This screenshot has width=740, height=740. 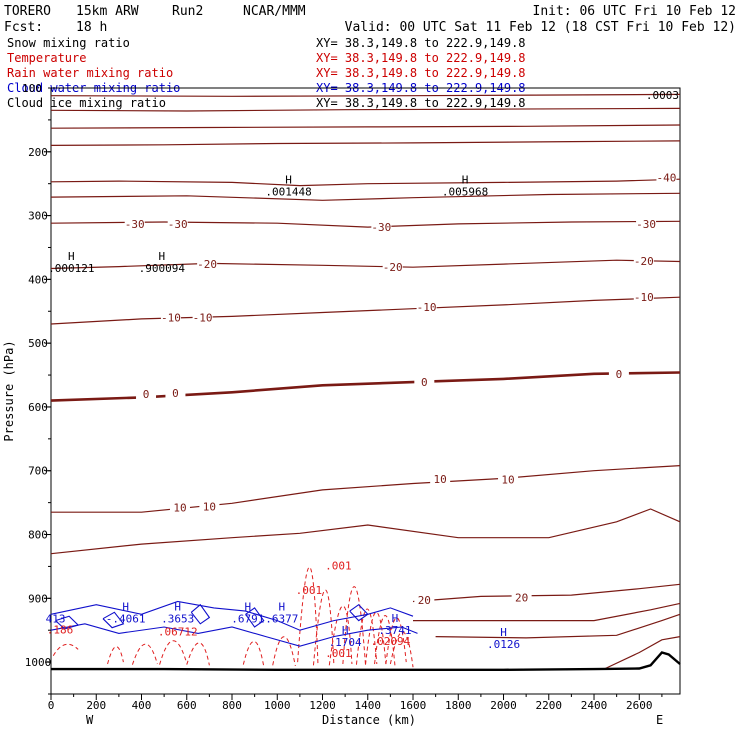 I want to click on y-tick-label: 1000, so click(x=38, y=662).